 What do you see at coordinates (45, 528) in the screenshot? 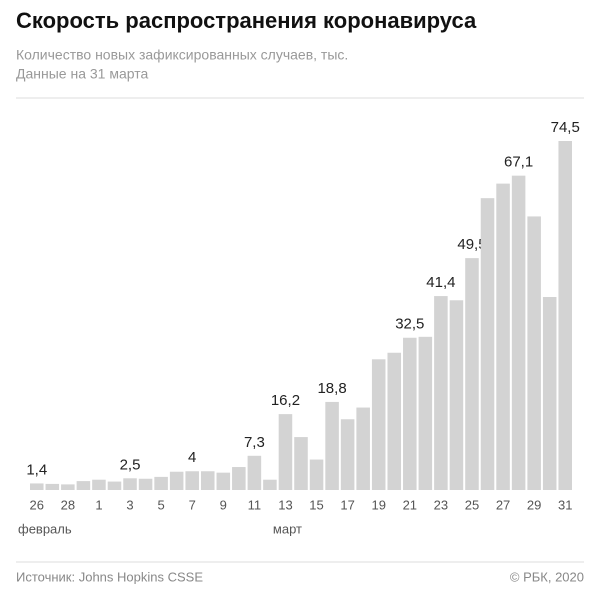
I see `month-label: февраль` at bounding box center [45, 528].